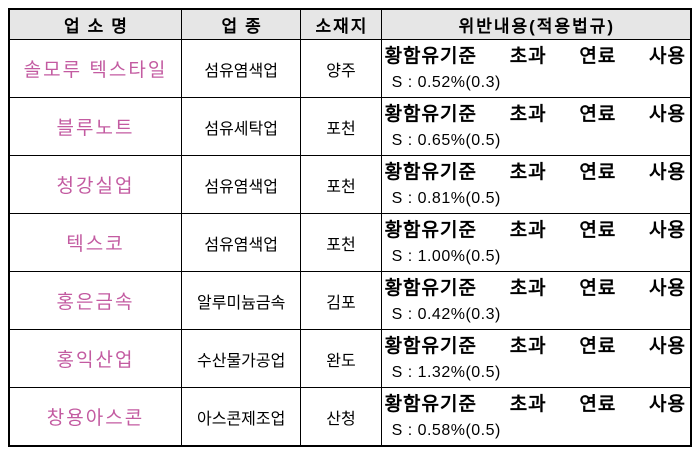  I want to click on violation-cell: 황함유기준 초과 연료 사용 S : 0.81%(0.5), so click(536, 184).